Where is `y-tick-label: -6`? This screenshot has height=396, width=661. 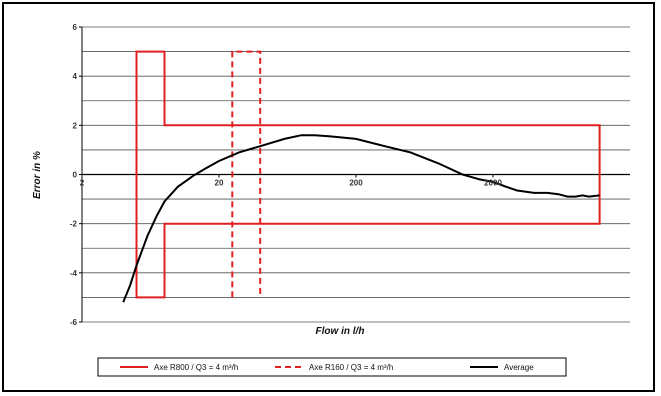 y-tick-label: -6 is located at coordinates (74, 322).